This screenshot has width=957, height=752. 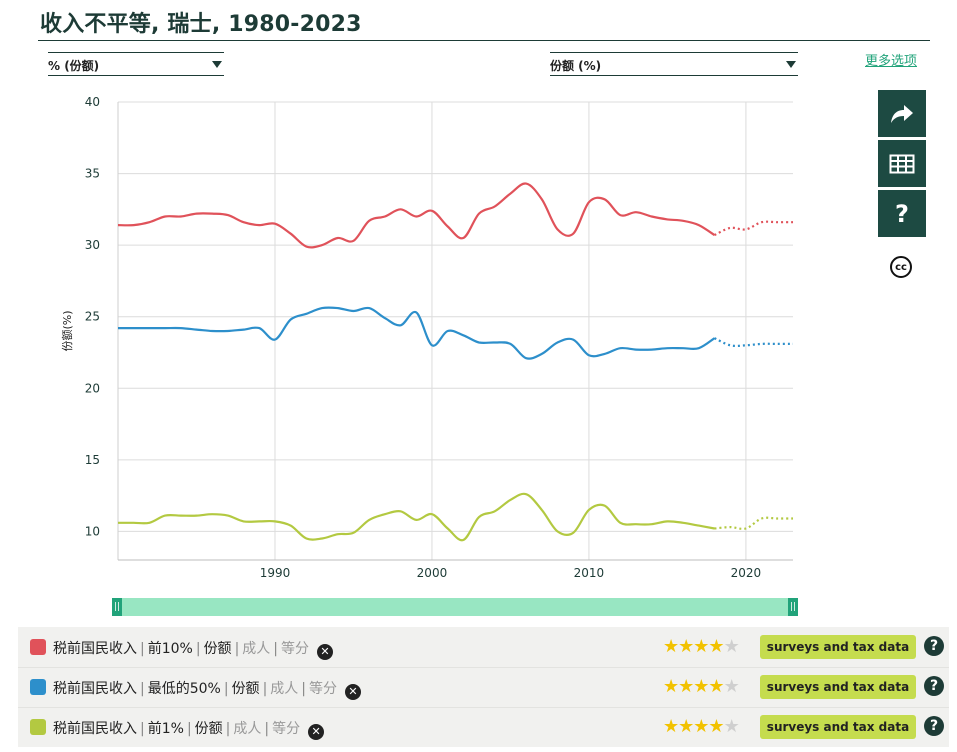 I want to click on x-tick-label: 2010, so click(x=589, y=573).